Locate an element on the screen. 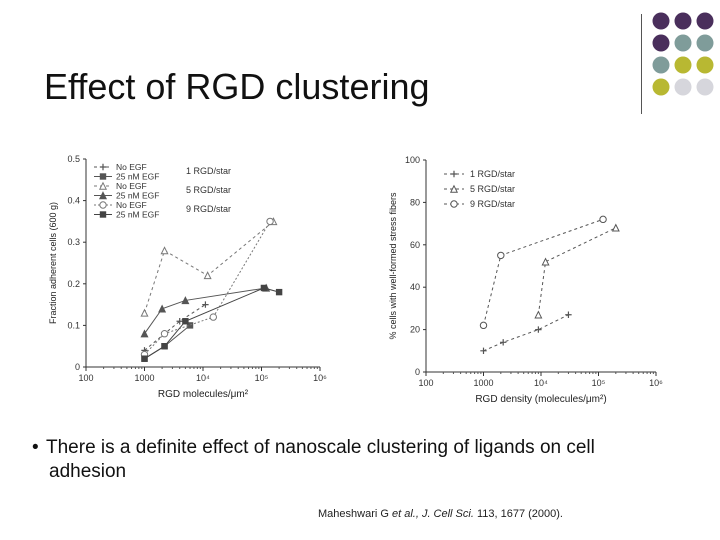 The height and width of the screenshot is (540, 720). y-tick-label: 20 is located at coordinates (415, 330).